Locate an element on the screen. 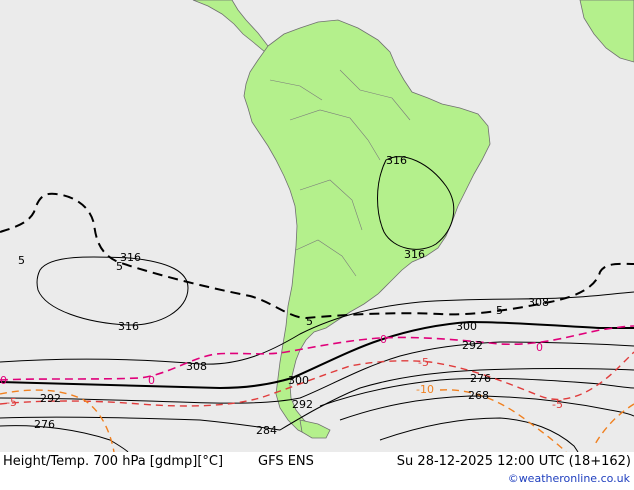 The width and height of the screenshot is (634, 490). contour-316-pacific is located at coordinates (112, 291).